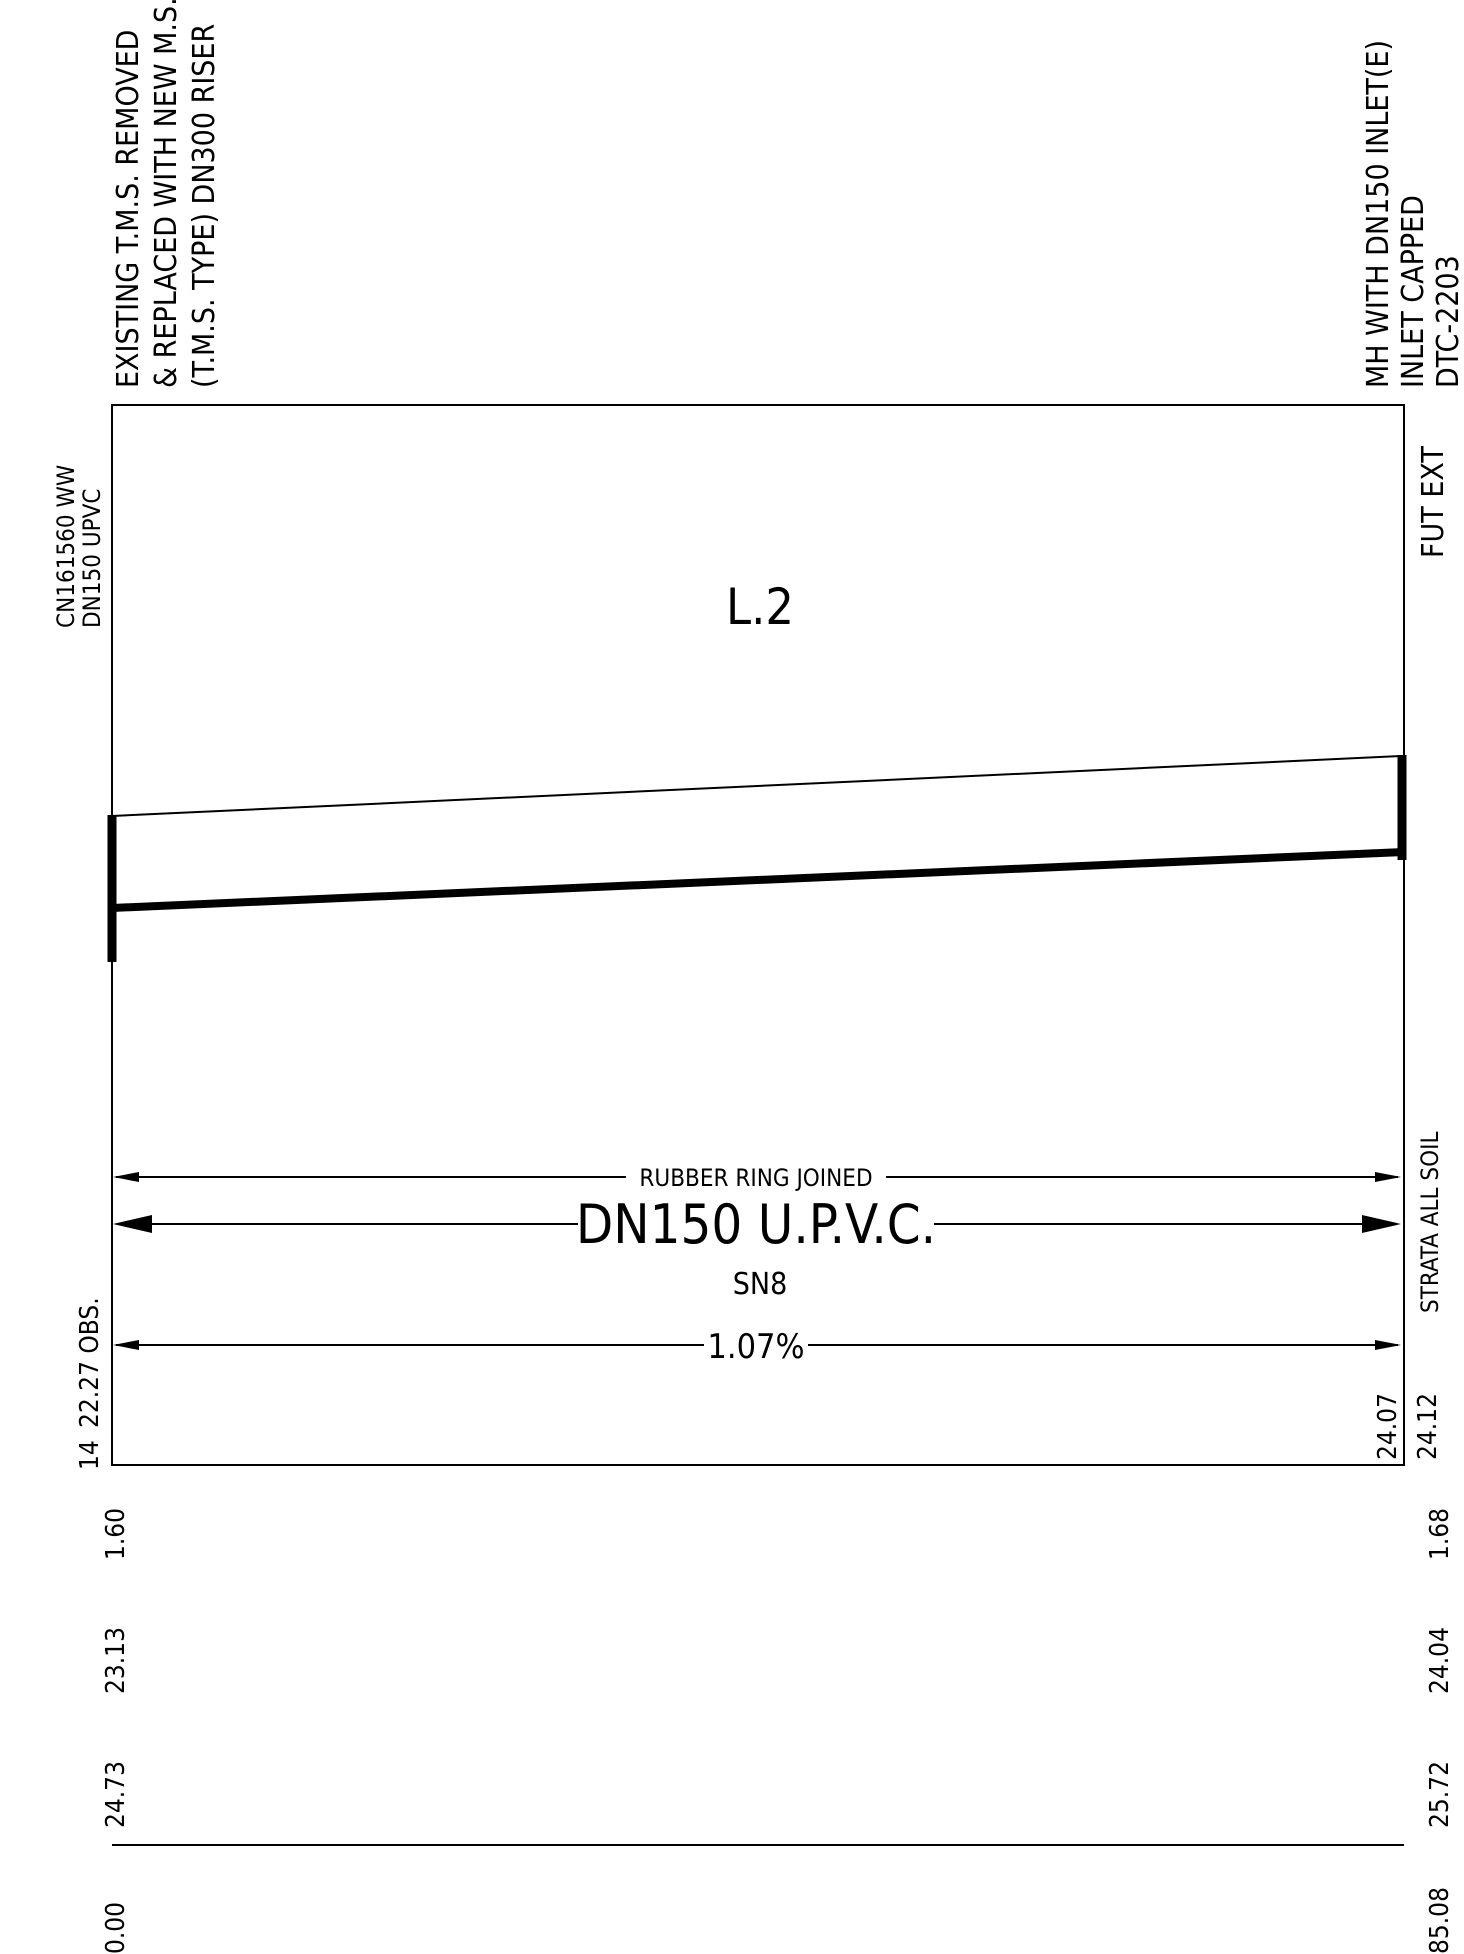 This screenshot has height=1954, width=1464. I want to click on downstream-note-line-3: DTC-2203, so click(1447, 321).